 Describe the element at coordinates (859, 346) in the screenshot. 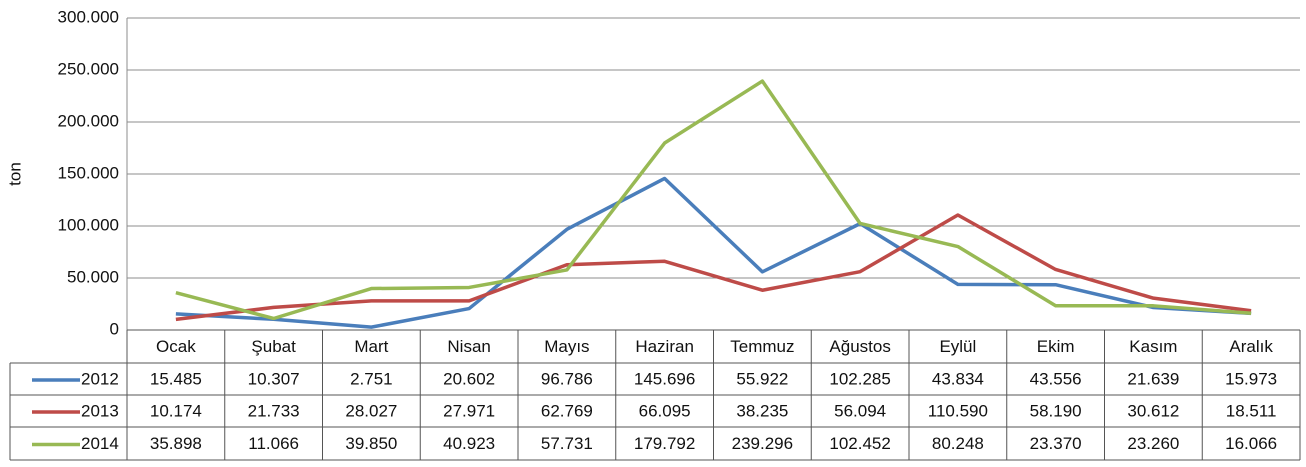

I see `x-tick-label: Ağustos` at that location.